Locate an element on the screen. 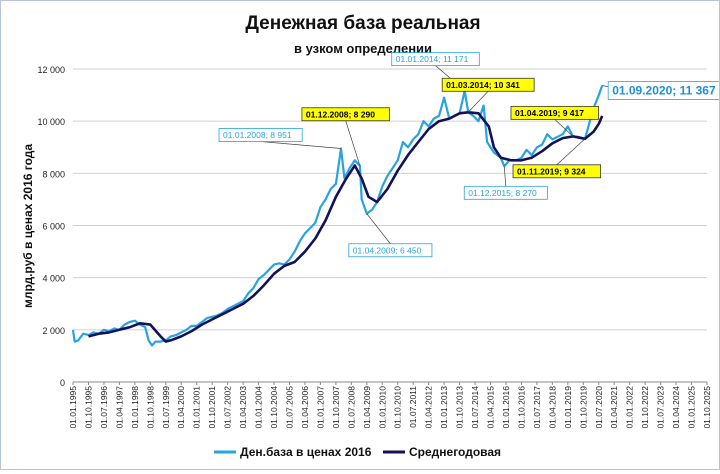 This screenshot has height=474, width=720. legend-label-average: Среднегодовая is located at coordinates (455, 452).